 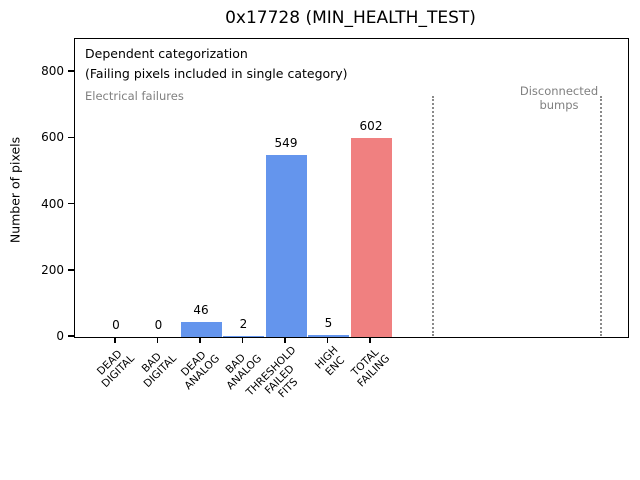 I want to click on x-tick-label-high-enc: HIGH ENC, so click(x=330, y=361).